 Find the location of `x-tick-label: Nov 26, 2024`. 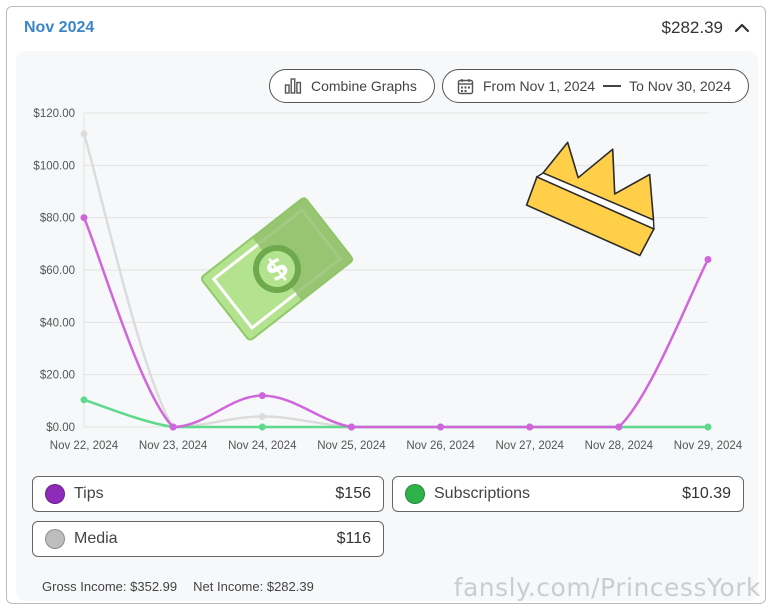

x-tick-label: Nov 26, 2024 is located at coordinates (440, 446).